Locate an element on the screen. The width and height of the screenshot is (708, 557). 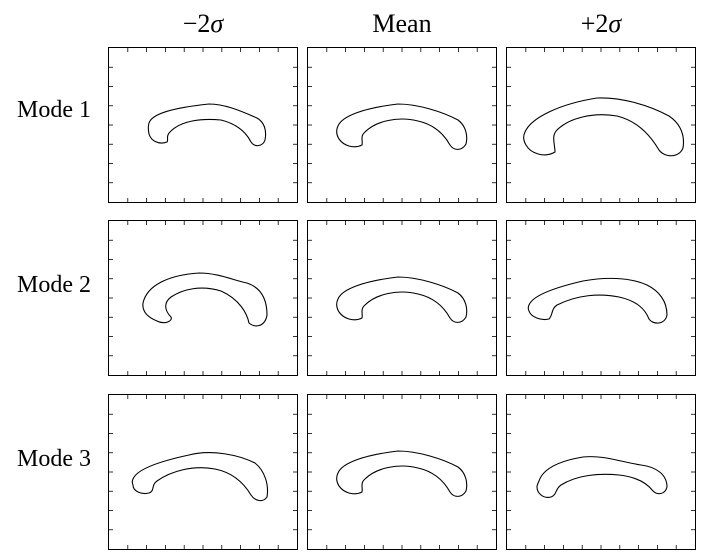
row-label-mode-3: Mode 3 is located at coordinates (54, 459).